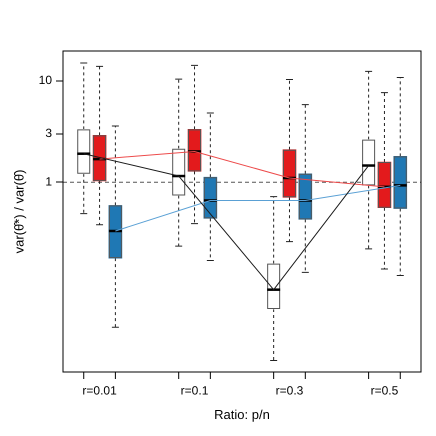 The height and width of the screenshot is (436, 436). What do you see at coordinates (242, 414) in the screenshot?
I see `x-axis-title: Ratio: p/n` at bounding box center [242, 414].